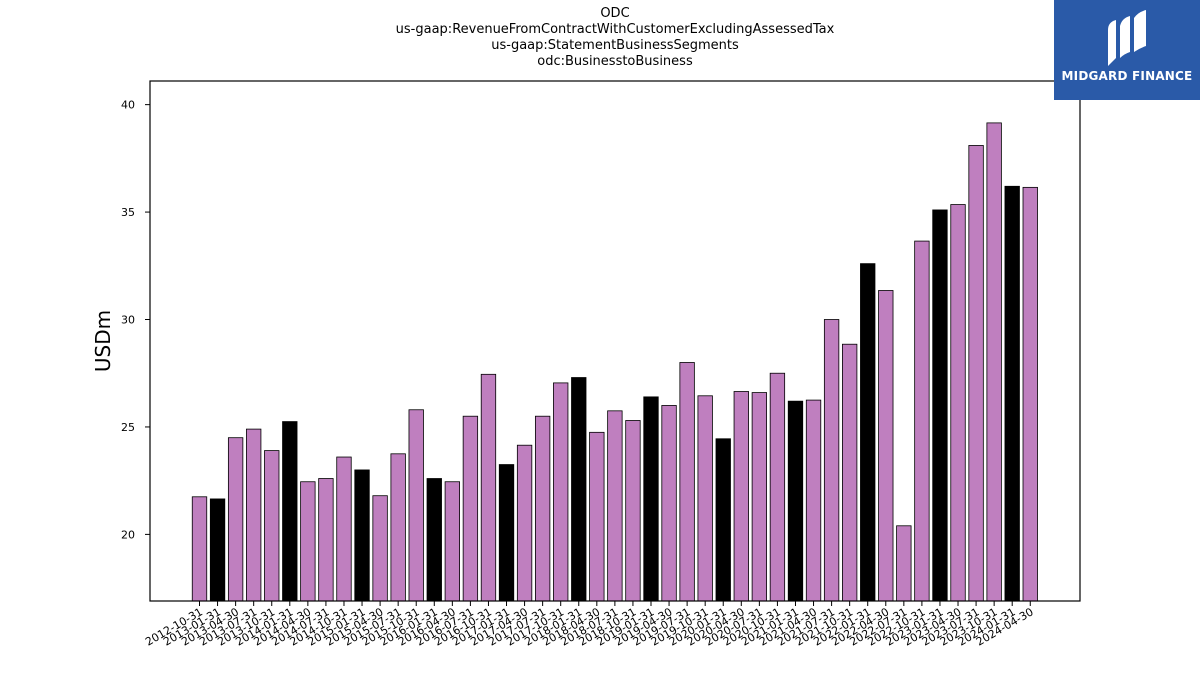 This screenshot has height=675, width=1200. Describe the element at coordinates (128, 105) in the screenshot. I see `y-tick-label: 40` at that location.